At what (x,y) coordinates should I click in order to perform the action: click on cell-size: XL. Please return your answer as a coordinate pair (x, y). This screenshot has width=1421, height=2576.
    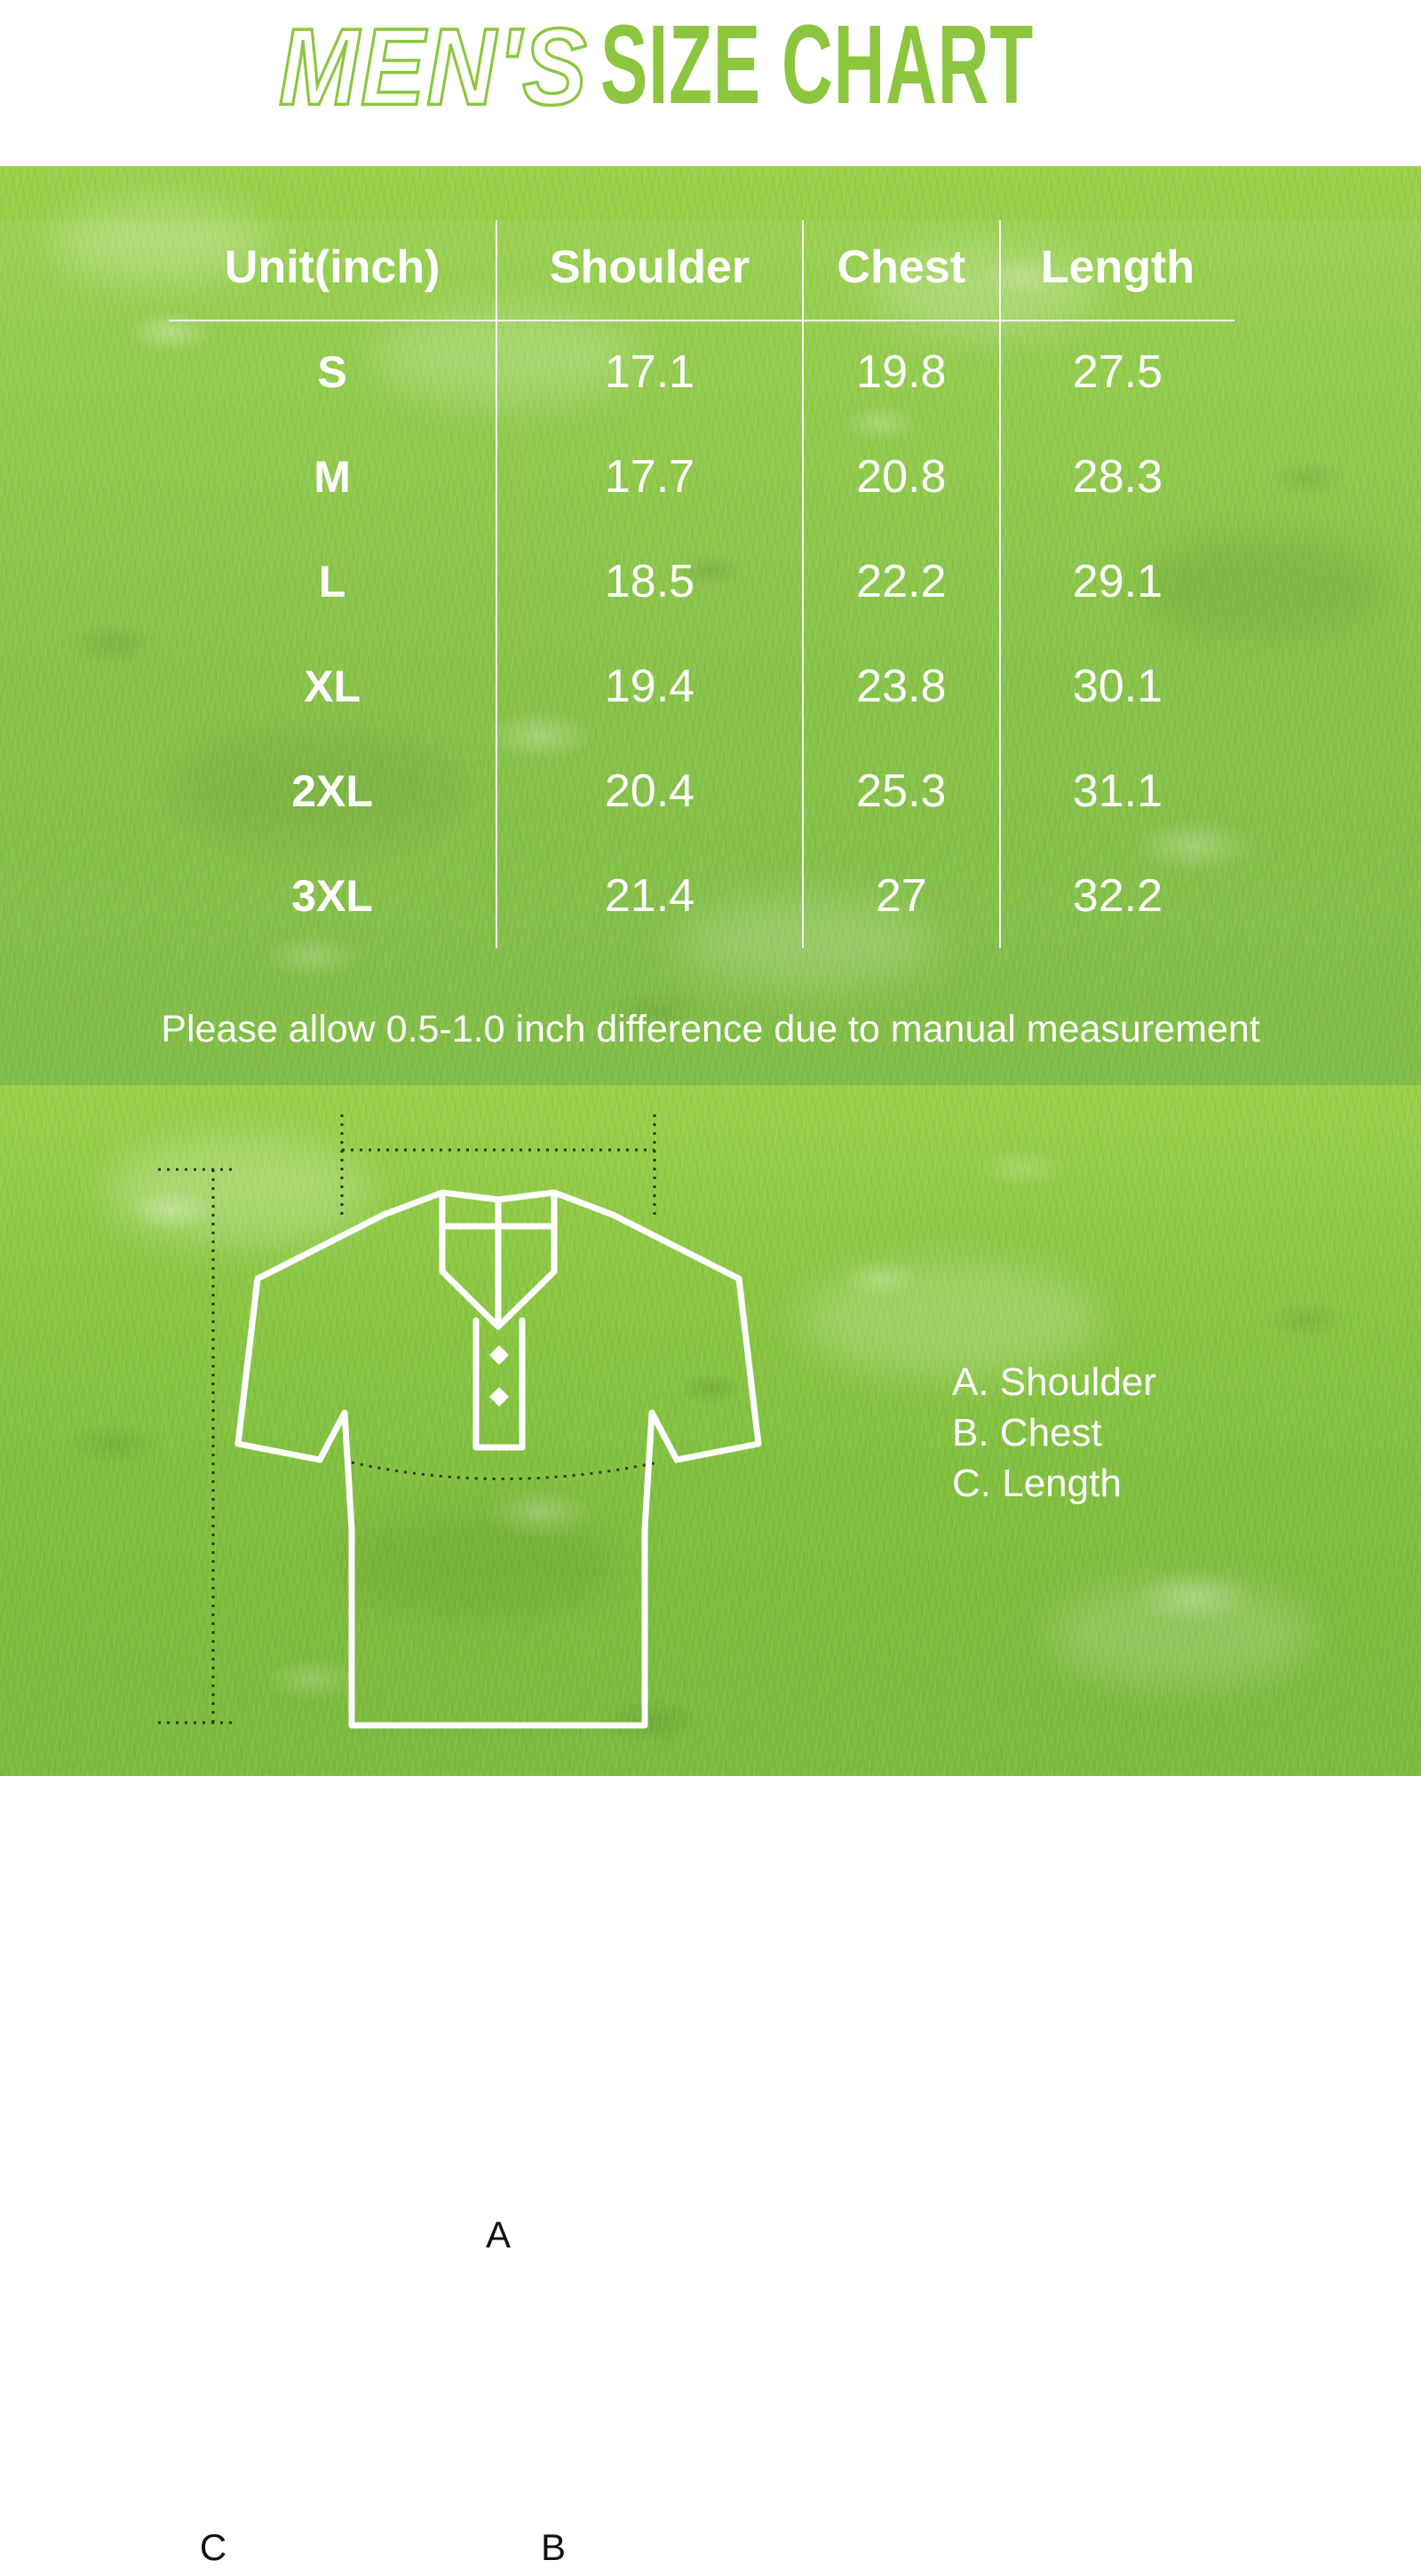
    Looking at the image, I should click on (332, 687).